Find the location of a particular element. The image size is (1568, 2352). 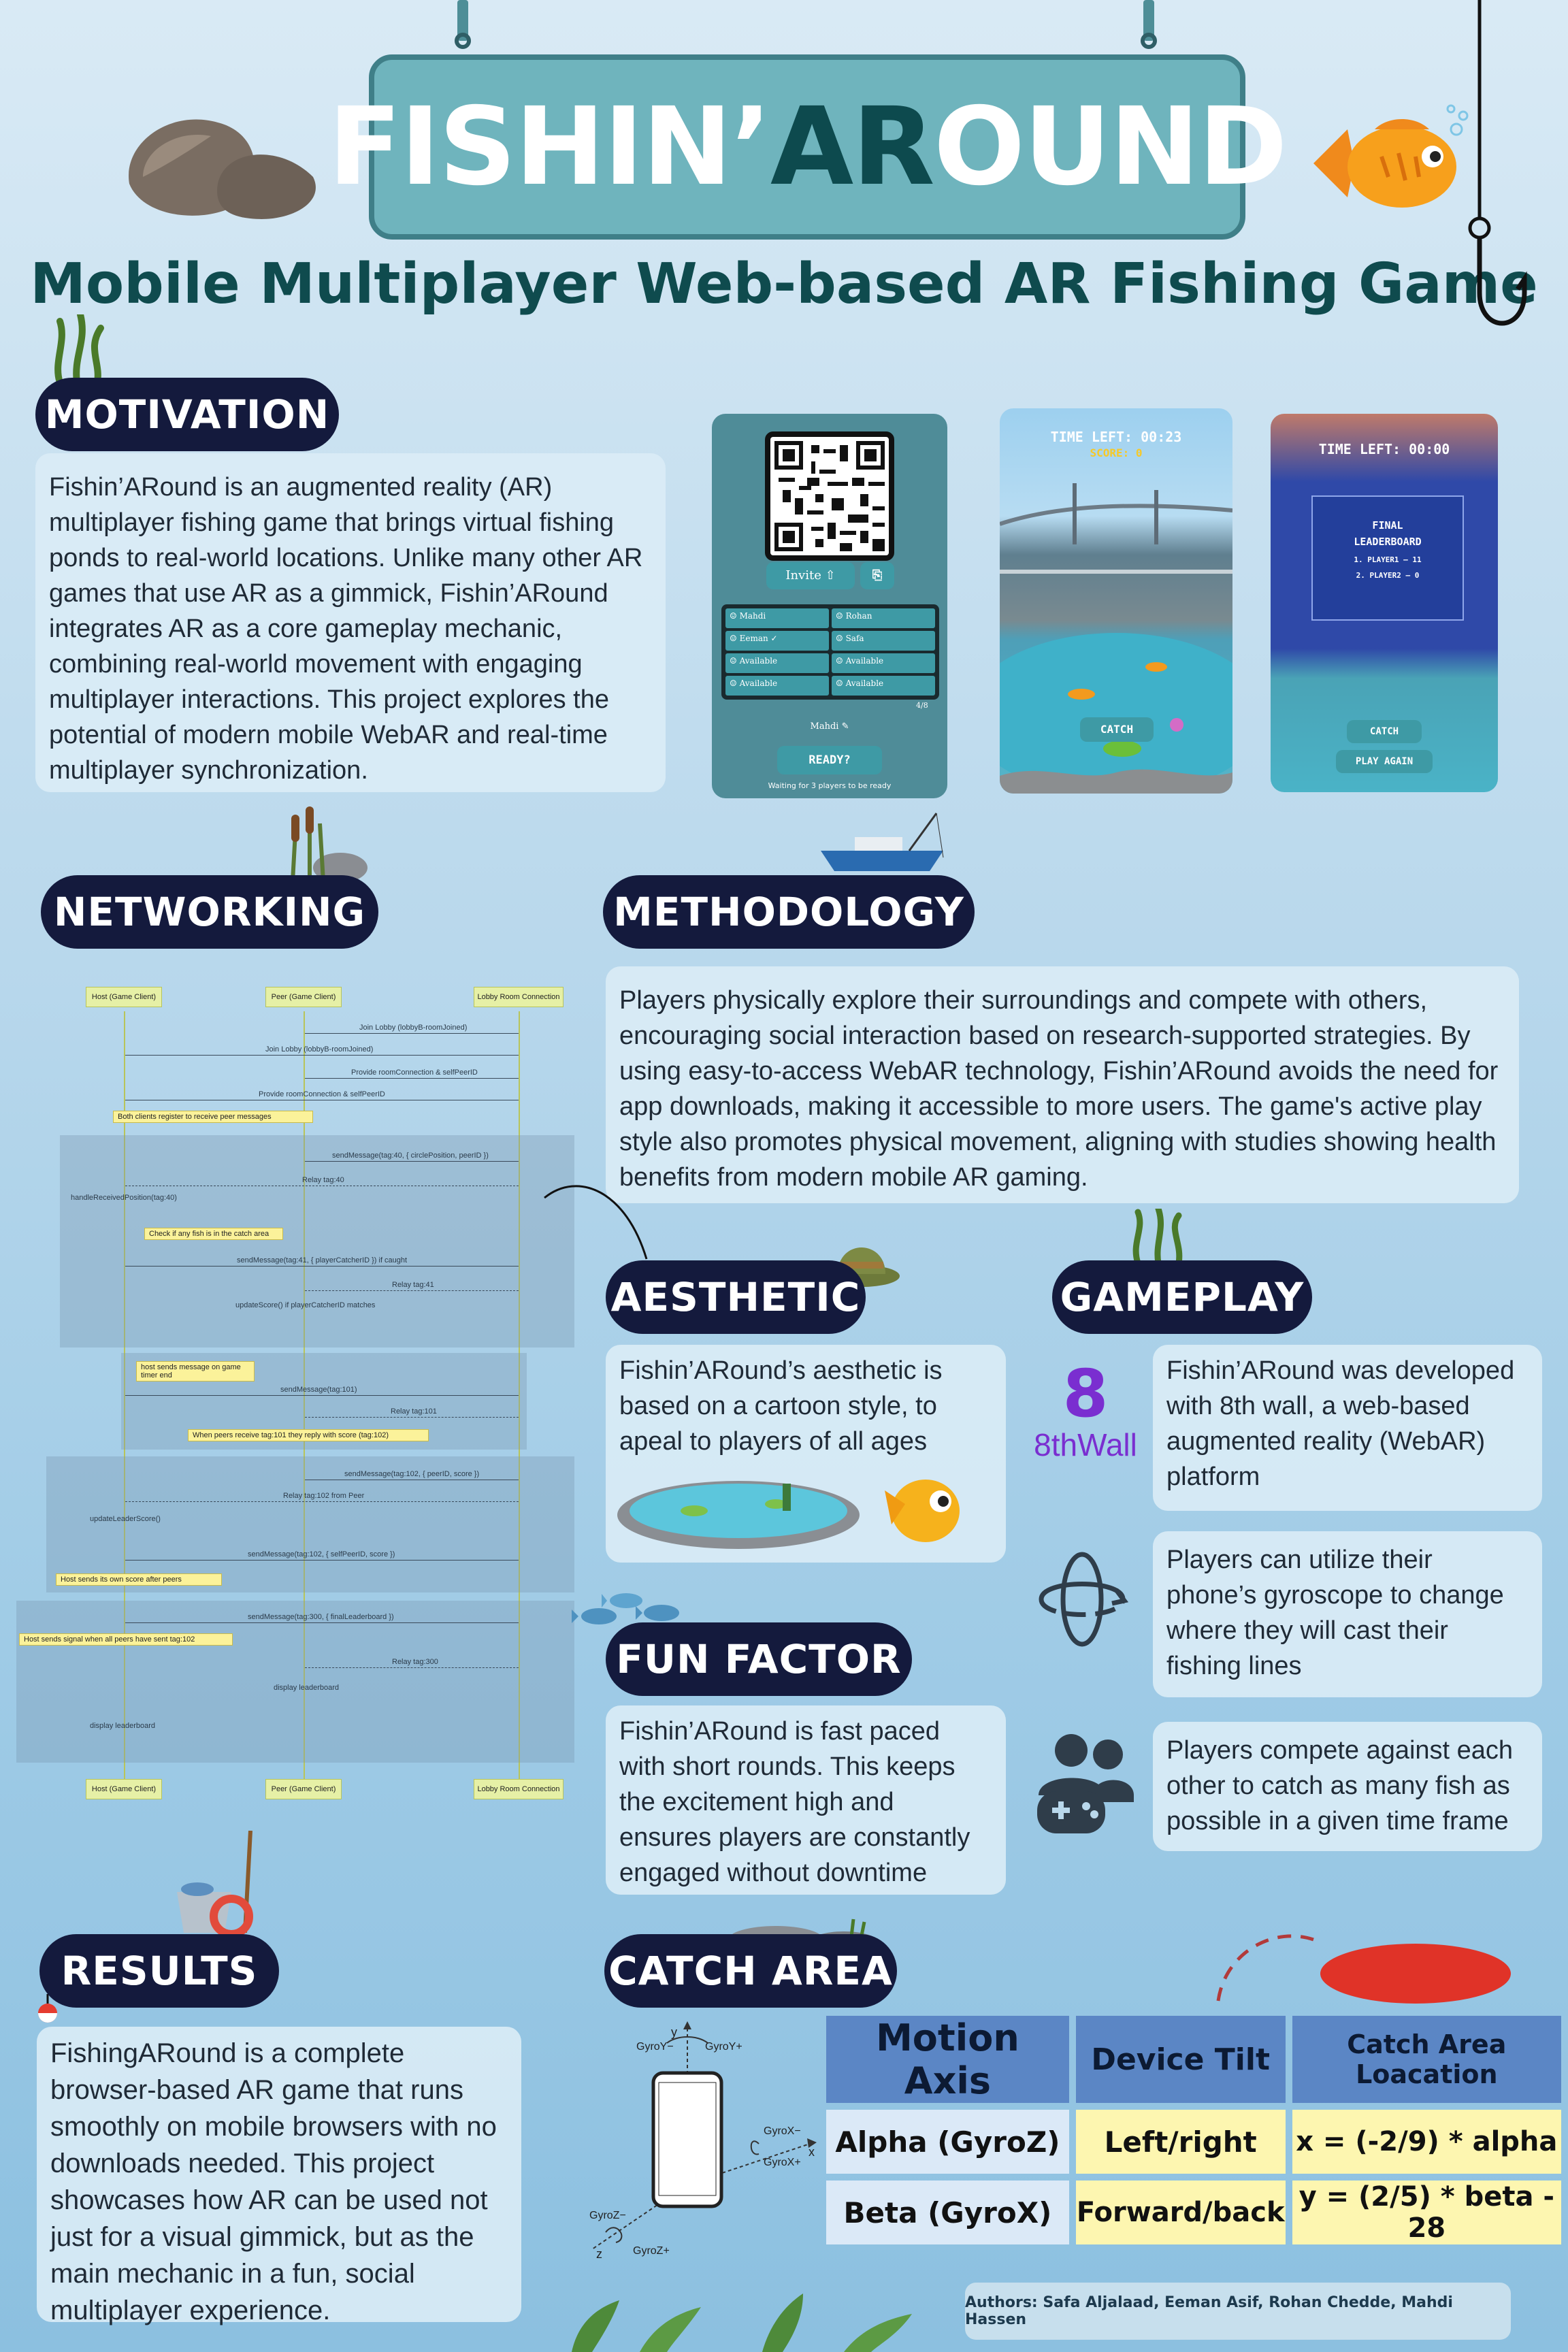

table-cell: Alpha (GyroZ) is located at coordinates (948, 2142).